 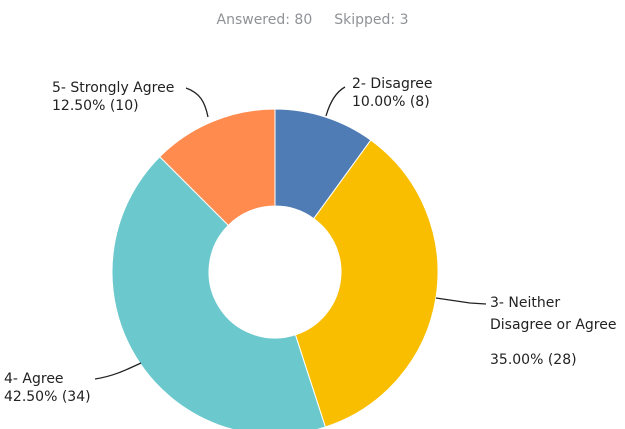 I want to click on response-summary: Answered: 80 Skipped: 3, so click(x=312, y=20).